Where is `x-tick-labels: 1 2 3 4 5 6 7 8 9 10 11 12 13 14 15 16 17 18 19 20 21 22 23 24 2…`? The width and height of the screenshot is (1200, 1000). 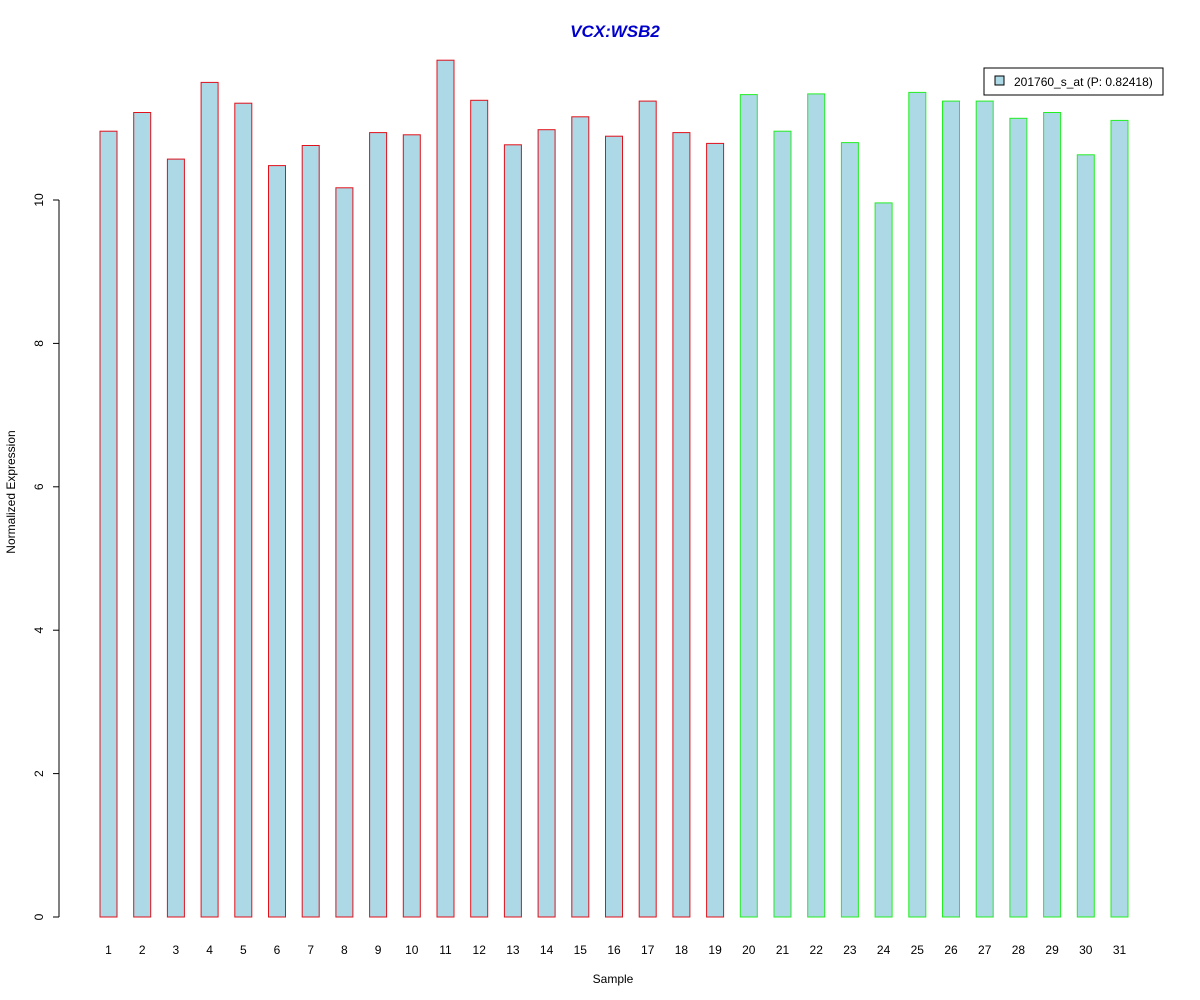
x-tick-labels: 1 2 3 4 5 6 7 8 9 10 11 12 13 14 15 16 17 18 19 20 21 22 23 24 2… is located at coordinates (615, 950).